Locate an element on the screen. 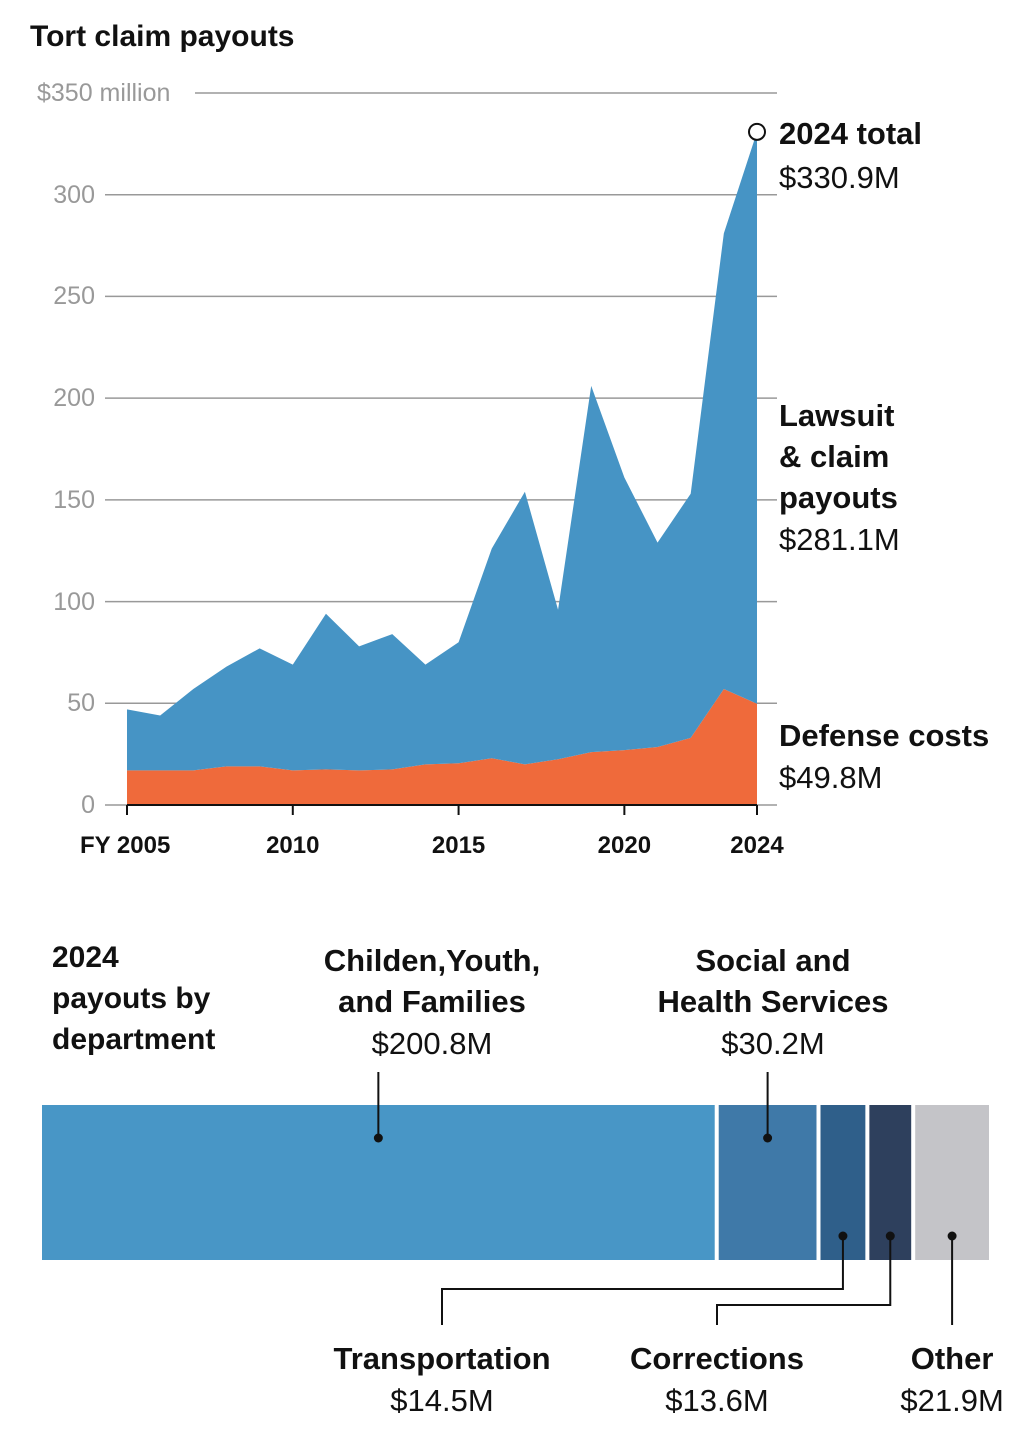 This screenshot has height=1455, width=1020. annotation-value: $330.9M is located at coordinates (839, 177).